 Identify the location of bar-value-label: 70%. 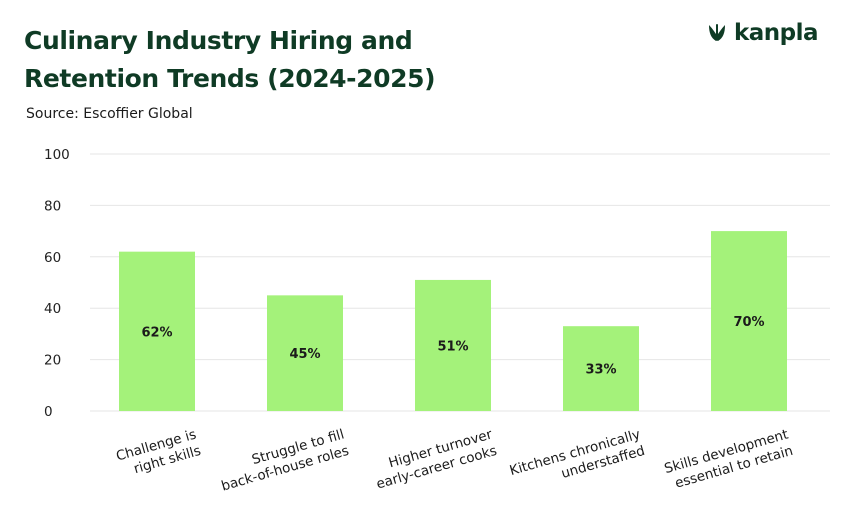
(748, 322).